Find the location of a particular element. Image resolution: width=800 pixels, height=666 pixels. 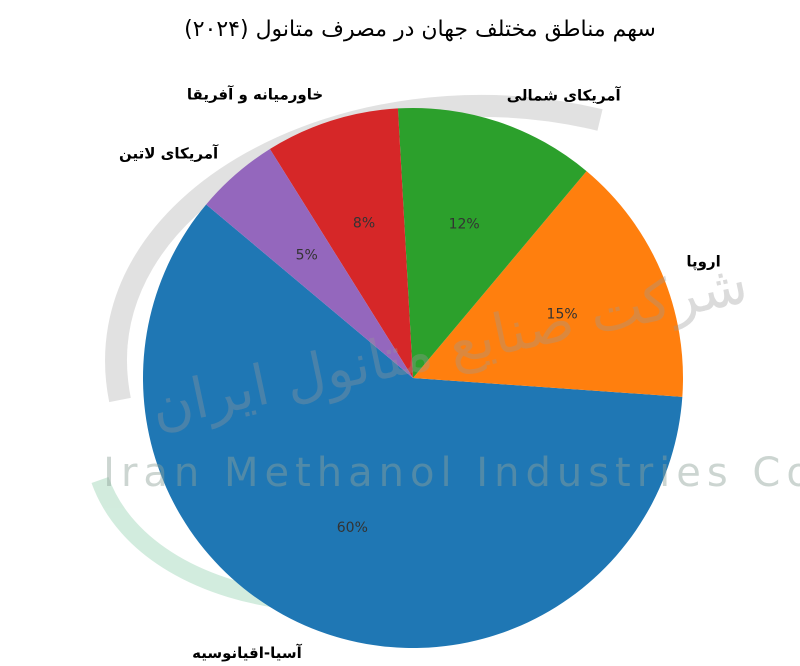

slice-label: خاورمیانه و آفریقا is located at coordinates (255, 94).